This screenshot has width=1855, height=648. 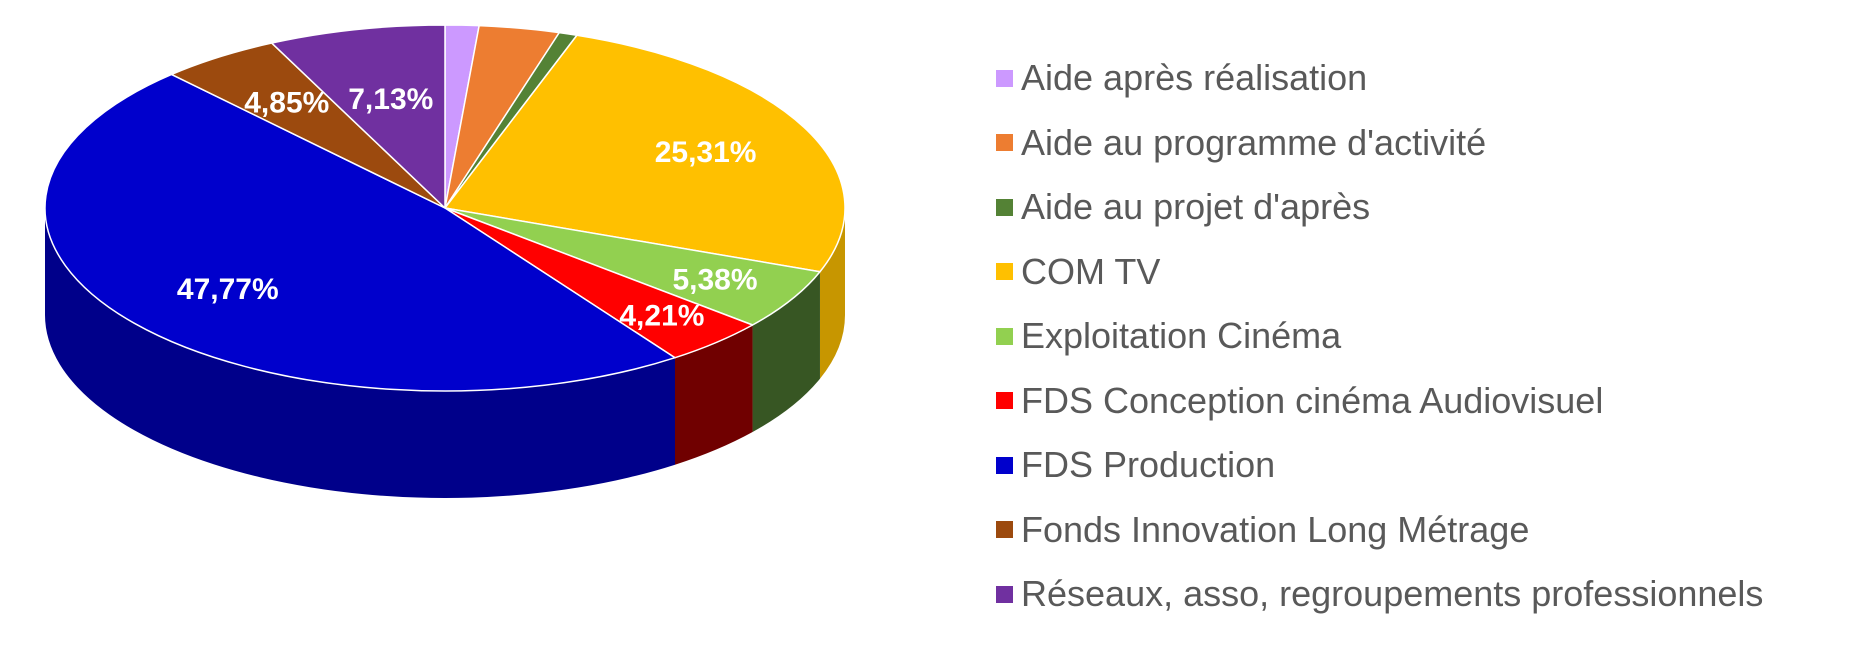 What do you see at coordinates (1379, 78) in the screenshot?
I see `legend-item-aide-apres-realisation: Aide après réalisation` at bounding box center [1379, 78].